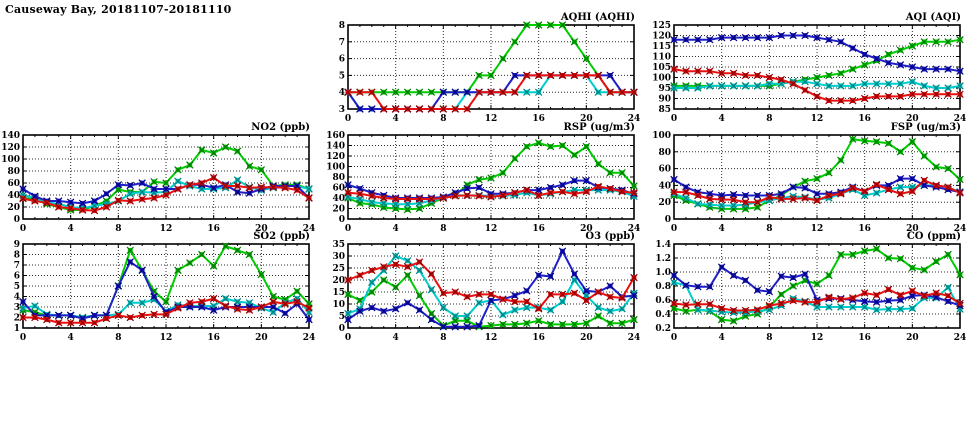 The image size is (975, 447). I want to click on plot-area-no2: 0 20 40 60 80 100 120 140 0 4 8 12 16 20 24, so click(158, 182).